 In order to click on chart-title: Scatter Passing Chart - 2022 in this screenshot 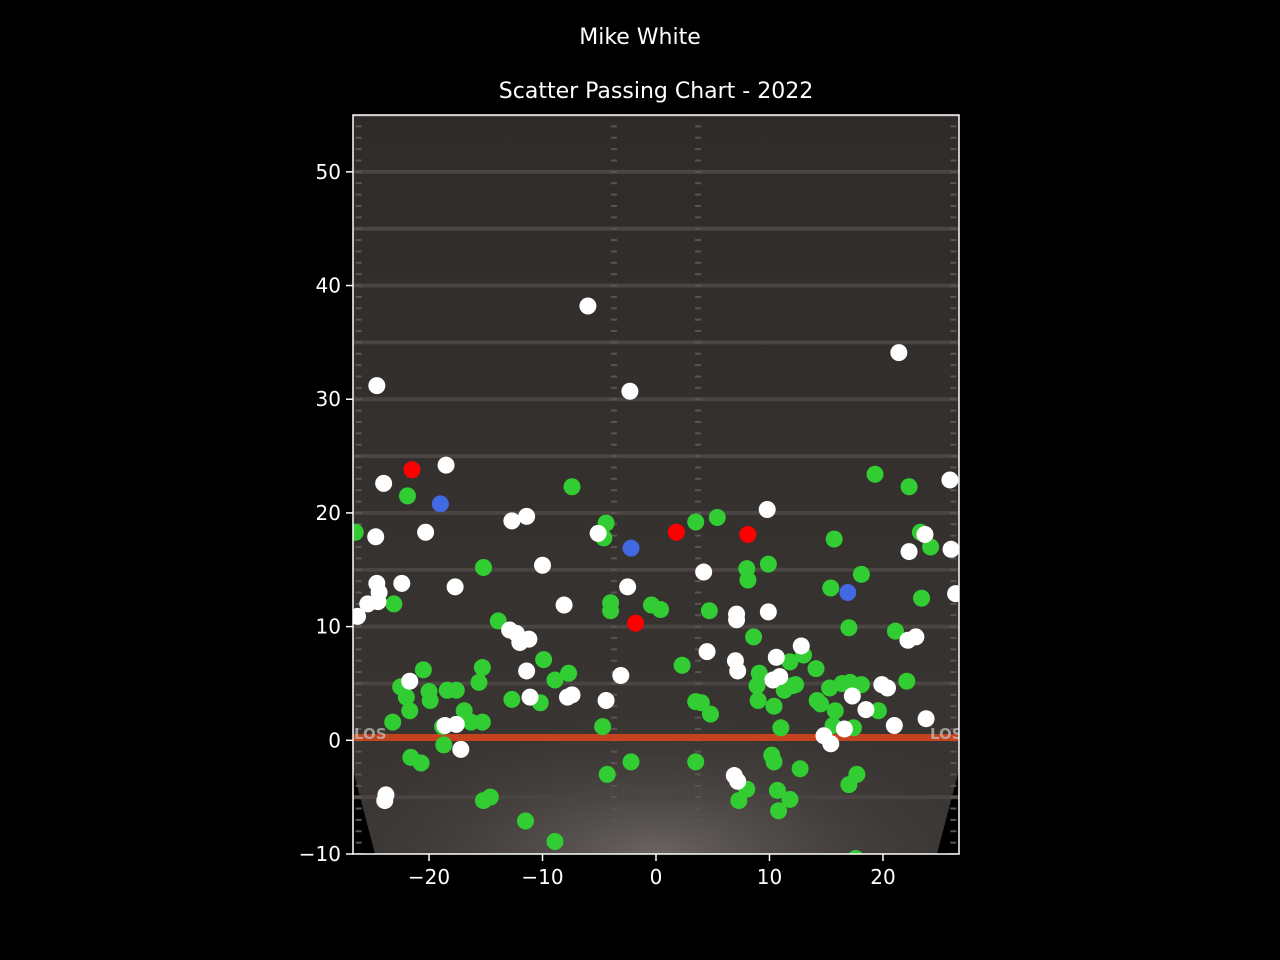, I will do `click(656, 91)`.